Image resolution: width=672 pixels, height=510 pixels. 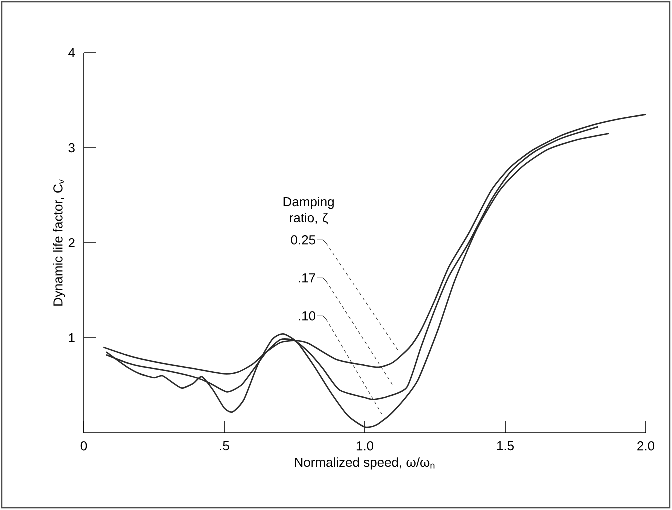 What do you see at coordinates (225, 446) in the screenshot?
I see `x-tick-label: .5` at bounding box center [225, 446].